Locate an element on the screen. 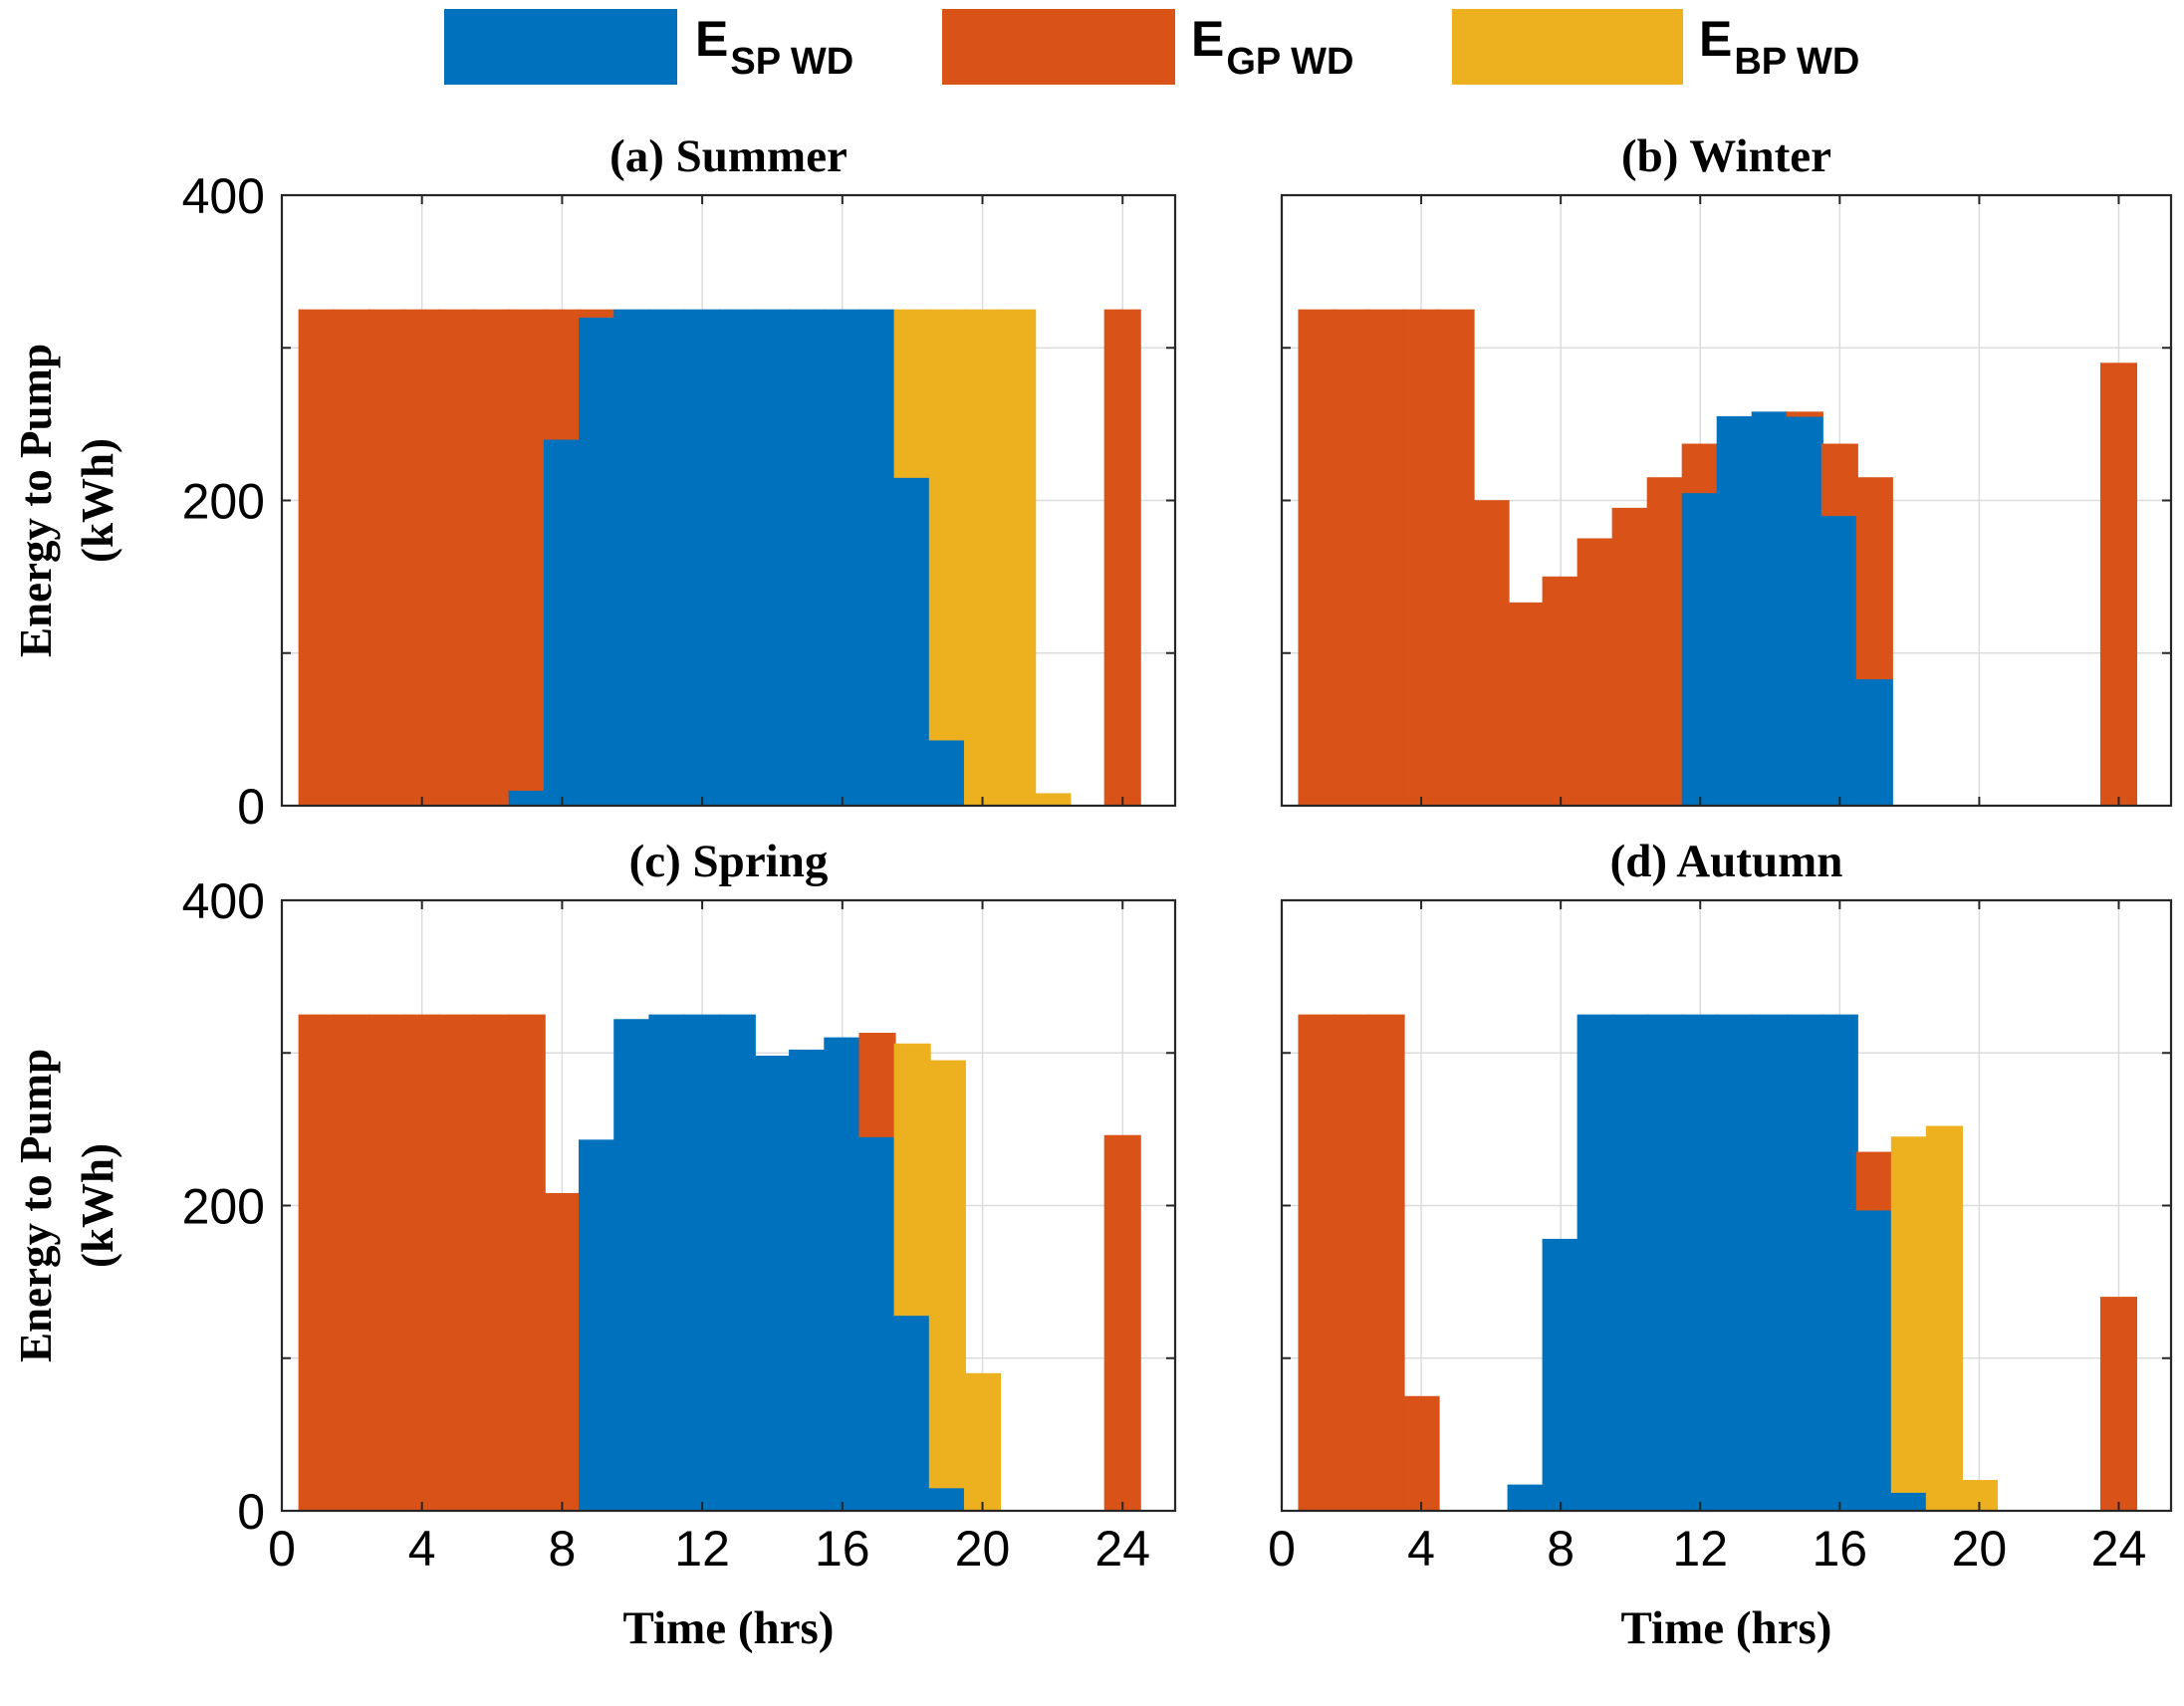  legend-item: EGP WD is located at coordinates (1147, 47).